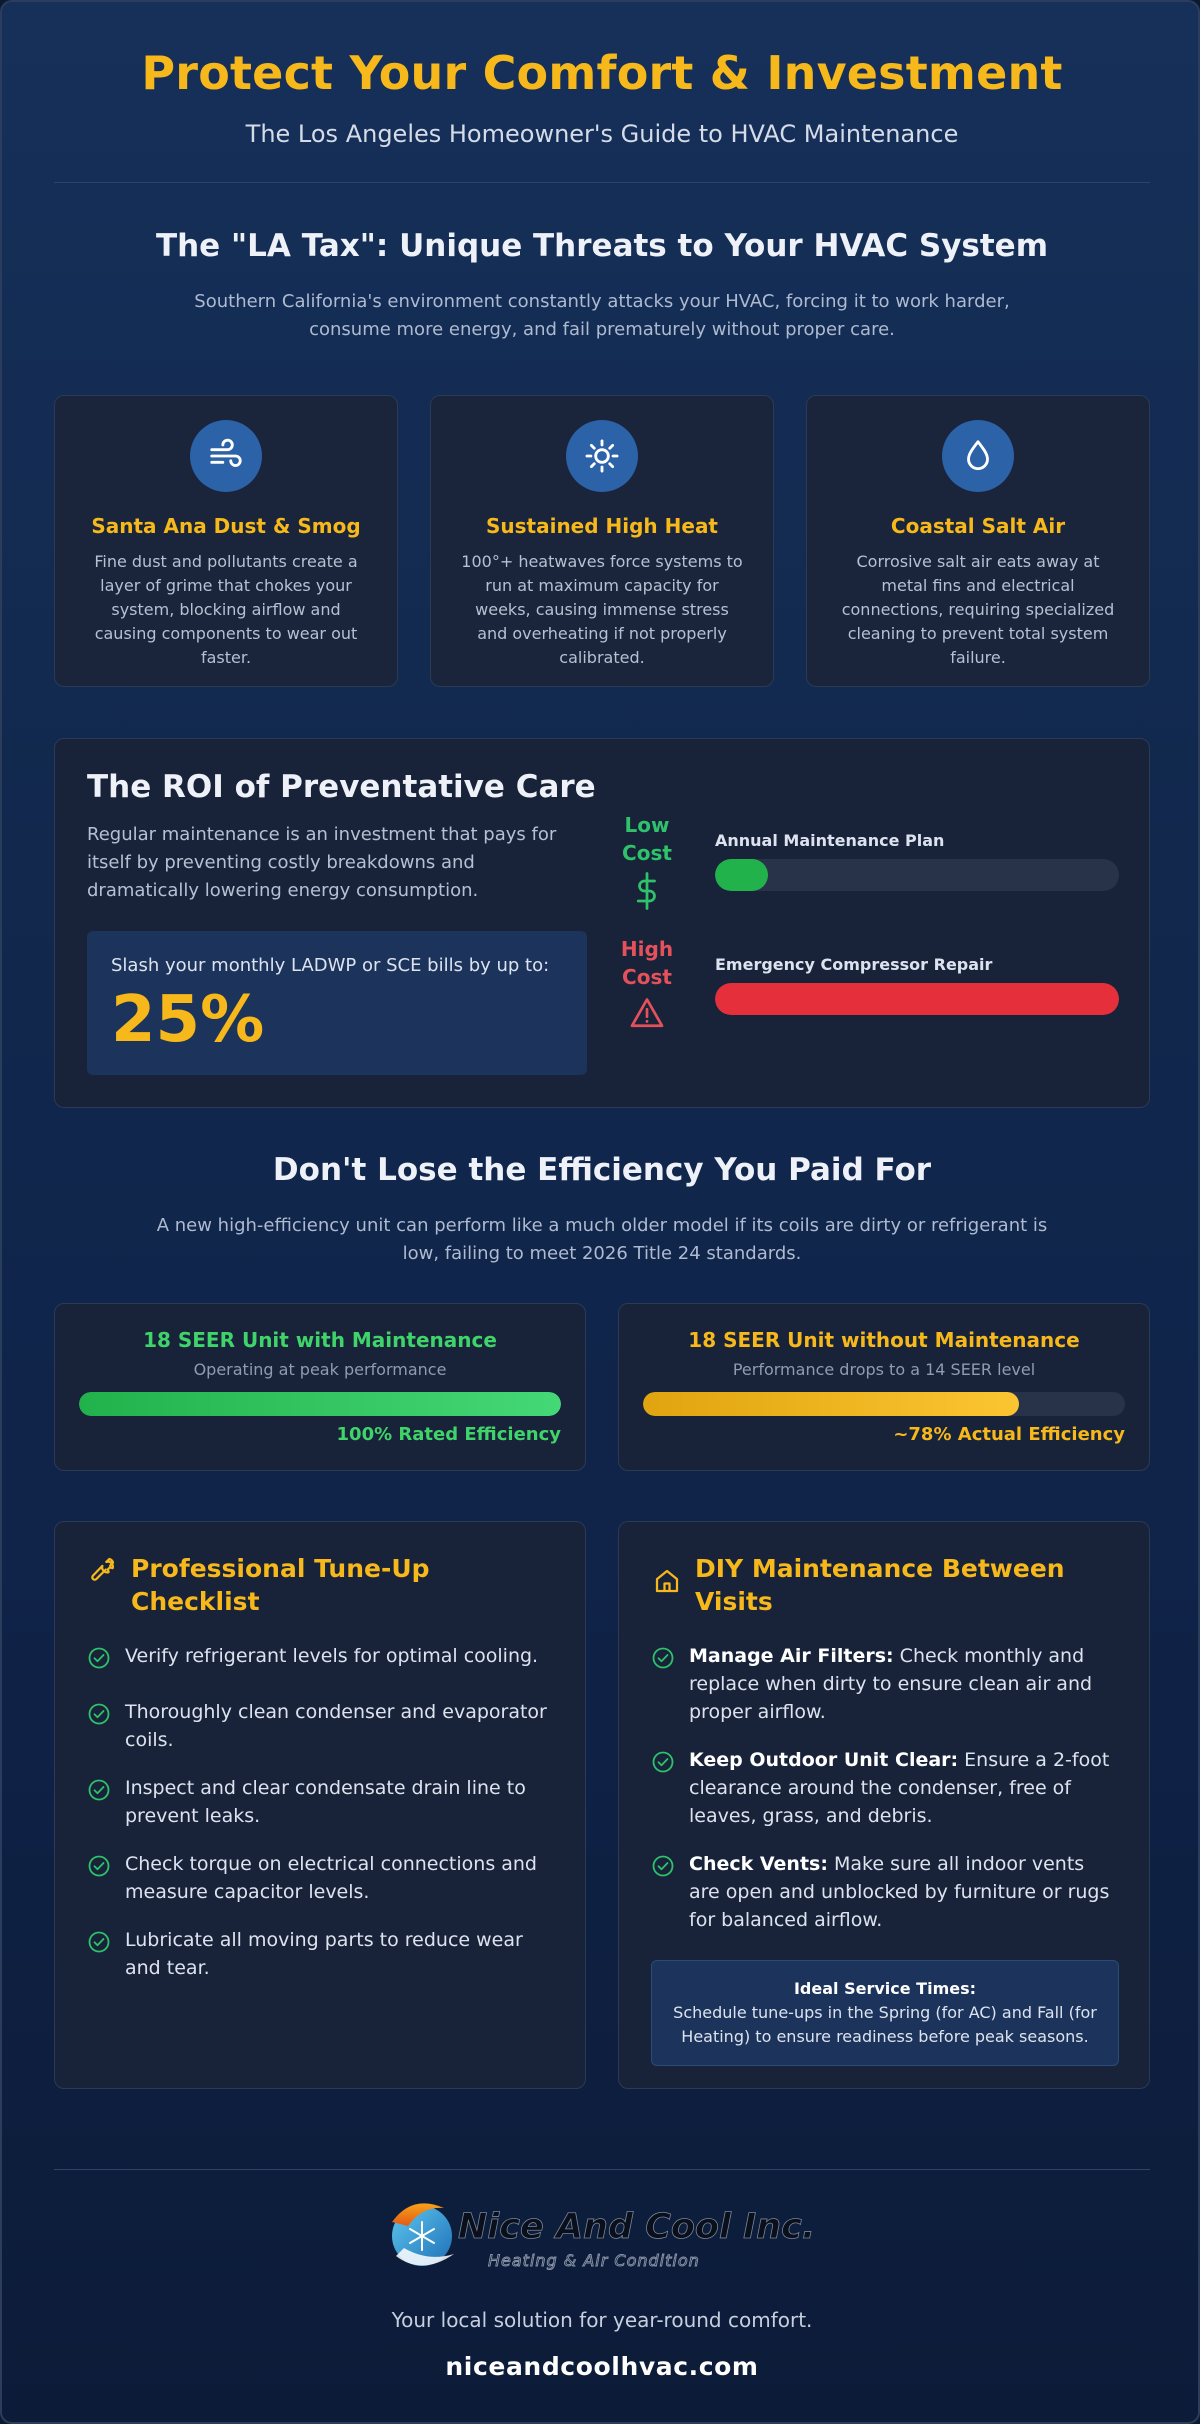 This screenshot has width=1200, height=2424. I want to click on efficiency-result: ~78% Actual Efficiency, so click(1009, 1434).